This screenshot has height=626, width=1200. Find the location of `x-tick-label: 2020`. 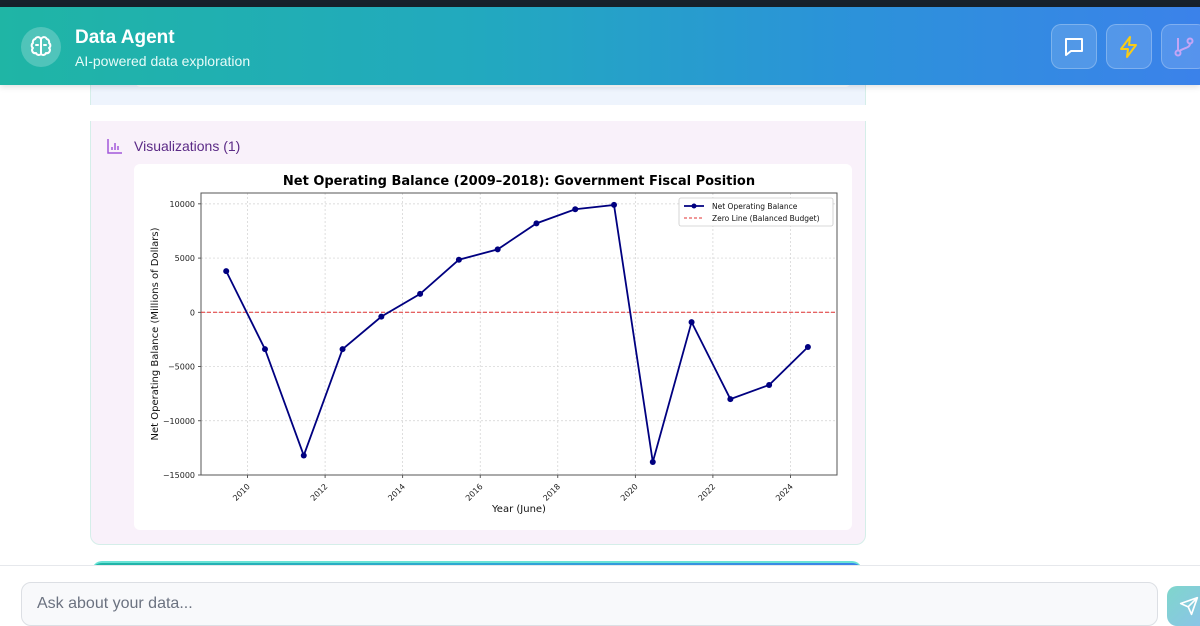

x-tick-label: 2020 is located at coordinates (629, 492).